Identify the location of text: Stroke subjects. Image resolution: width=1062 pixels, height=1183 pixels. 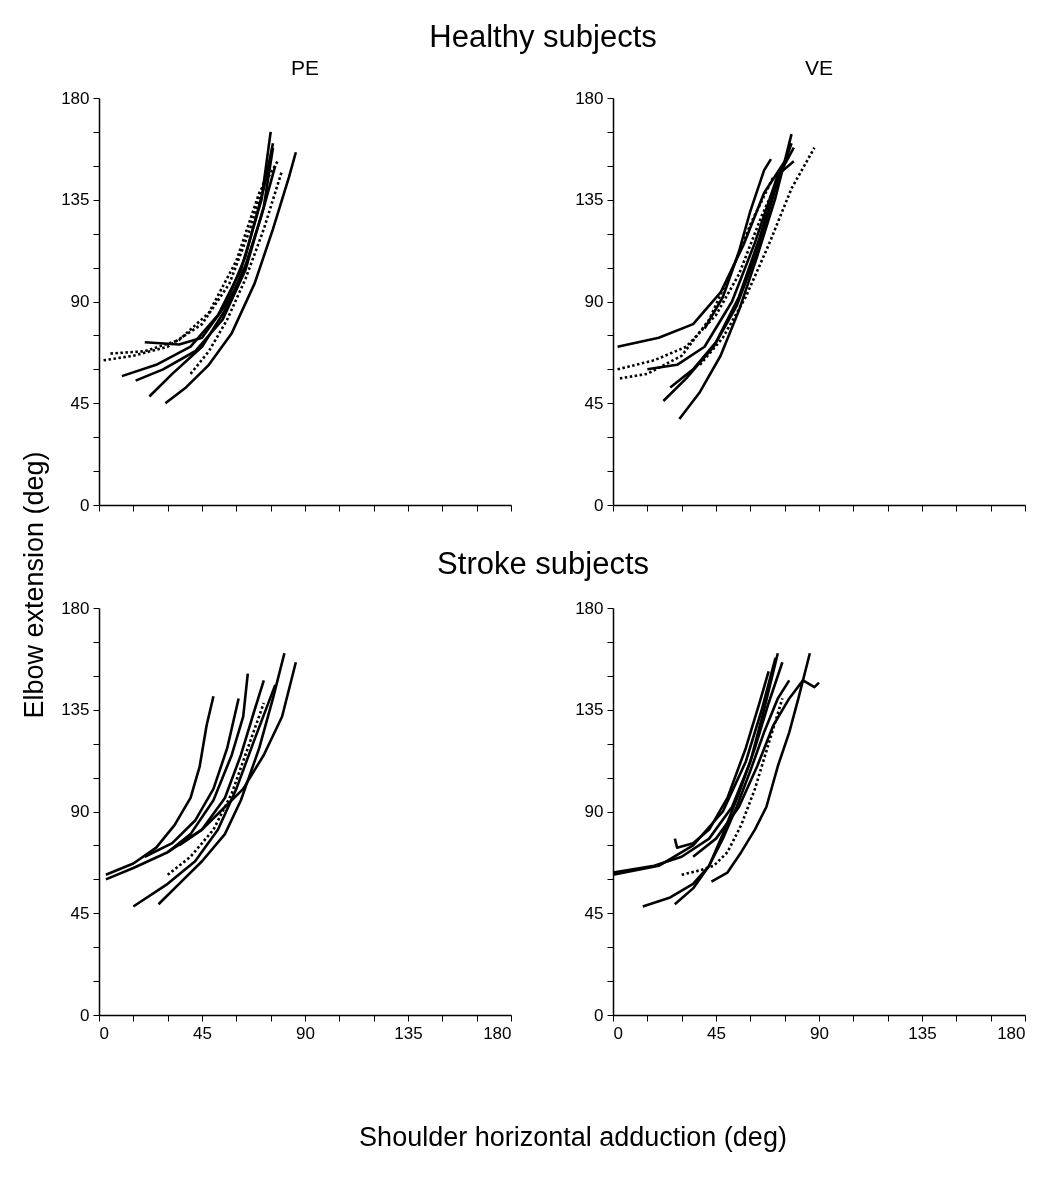
(543, 563).